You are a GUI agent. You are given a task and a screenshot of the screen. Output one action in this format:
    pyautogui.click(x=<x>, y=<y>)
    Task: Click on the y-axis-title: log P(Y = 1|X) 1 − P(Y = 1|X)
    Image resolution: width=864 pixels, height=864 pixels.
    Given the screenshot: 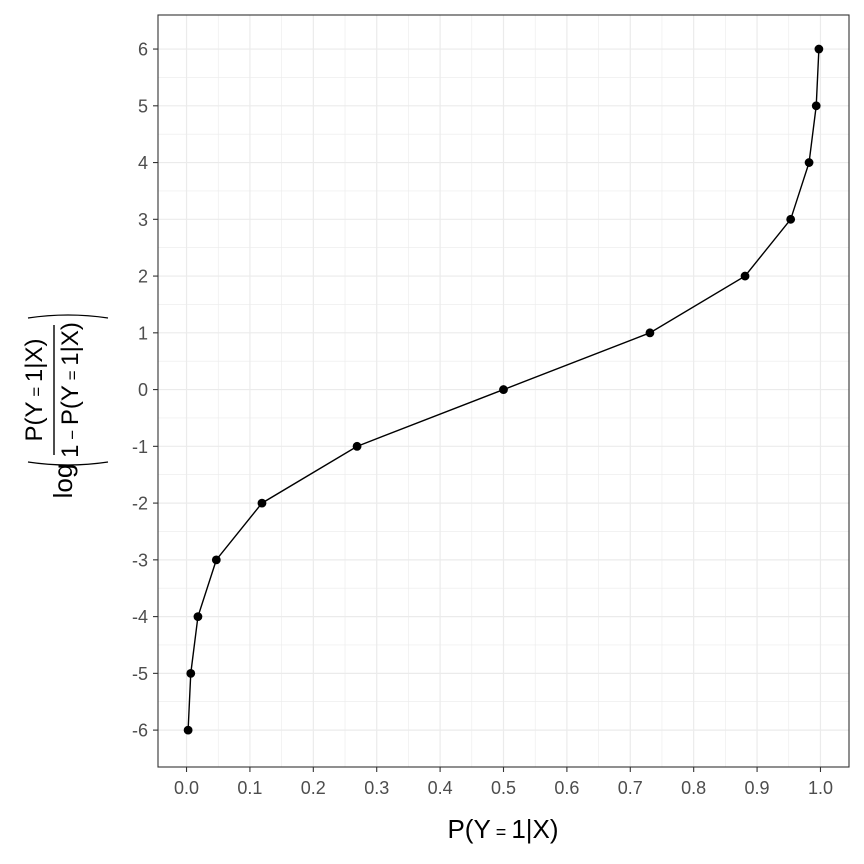 What is the action you would take?
    pyautogui.click(x=65, y=406)
    